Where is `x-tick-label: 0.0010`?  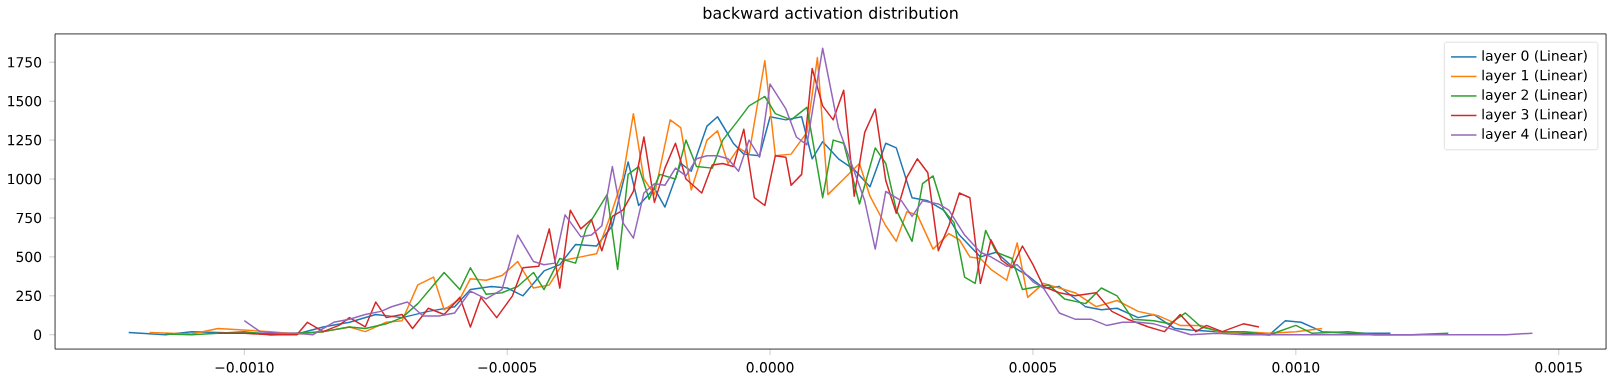 x-tick-label: 0.0010 is located at coordinates (1296, 367).